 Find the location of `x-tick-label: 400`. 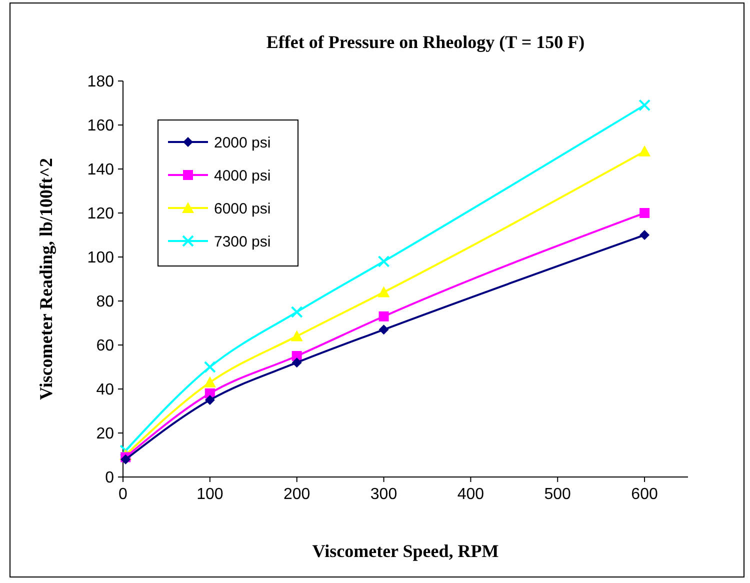

x-tick-label: 400 is located at coordinates (470, 494).